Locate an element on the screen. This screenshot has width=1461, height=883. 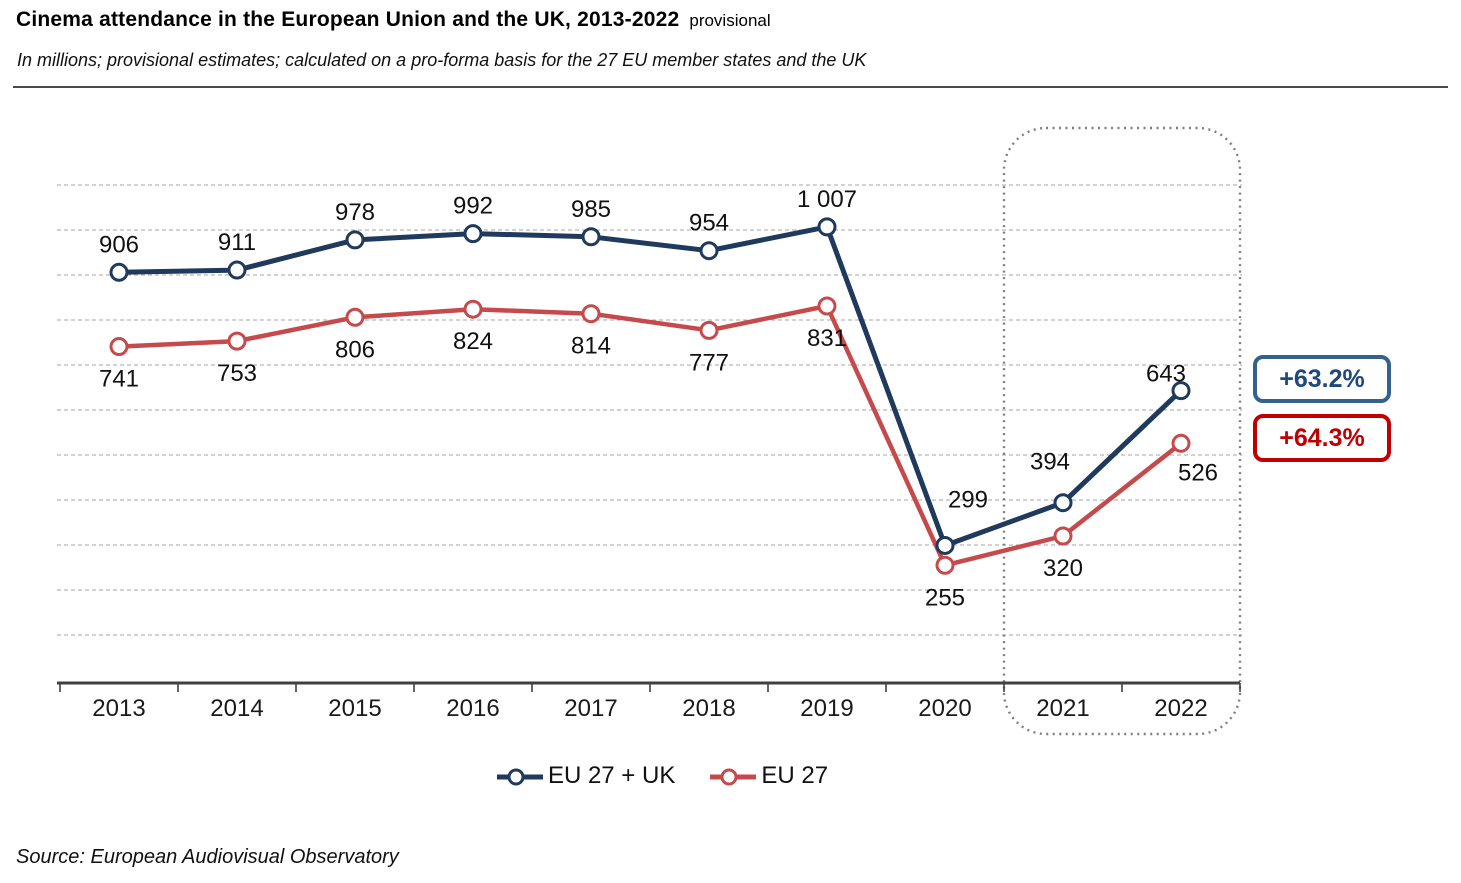
data-label: 814 is located at coordinates (591, 346).